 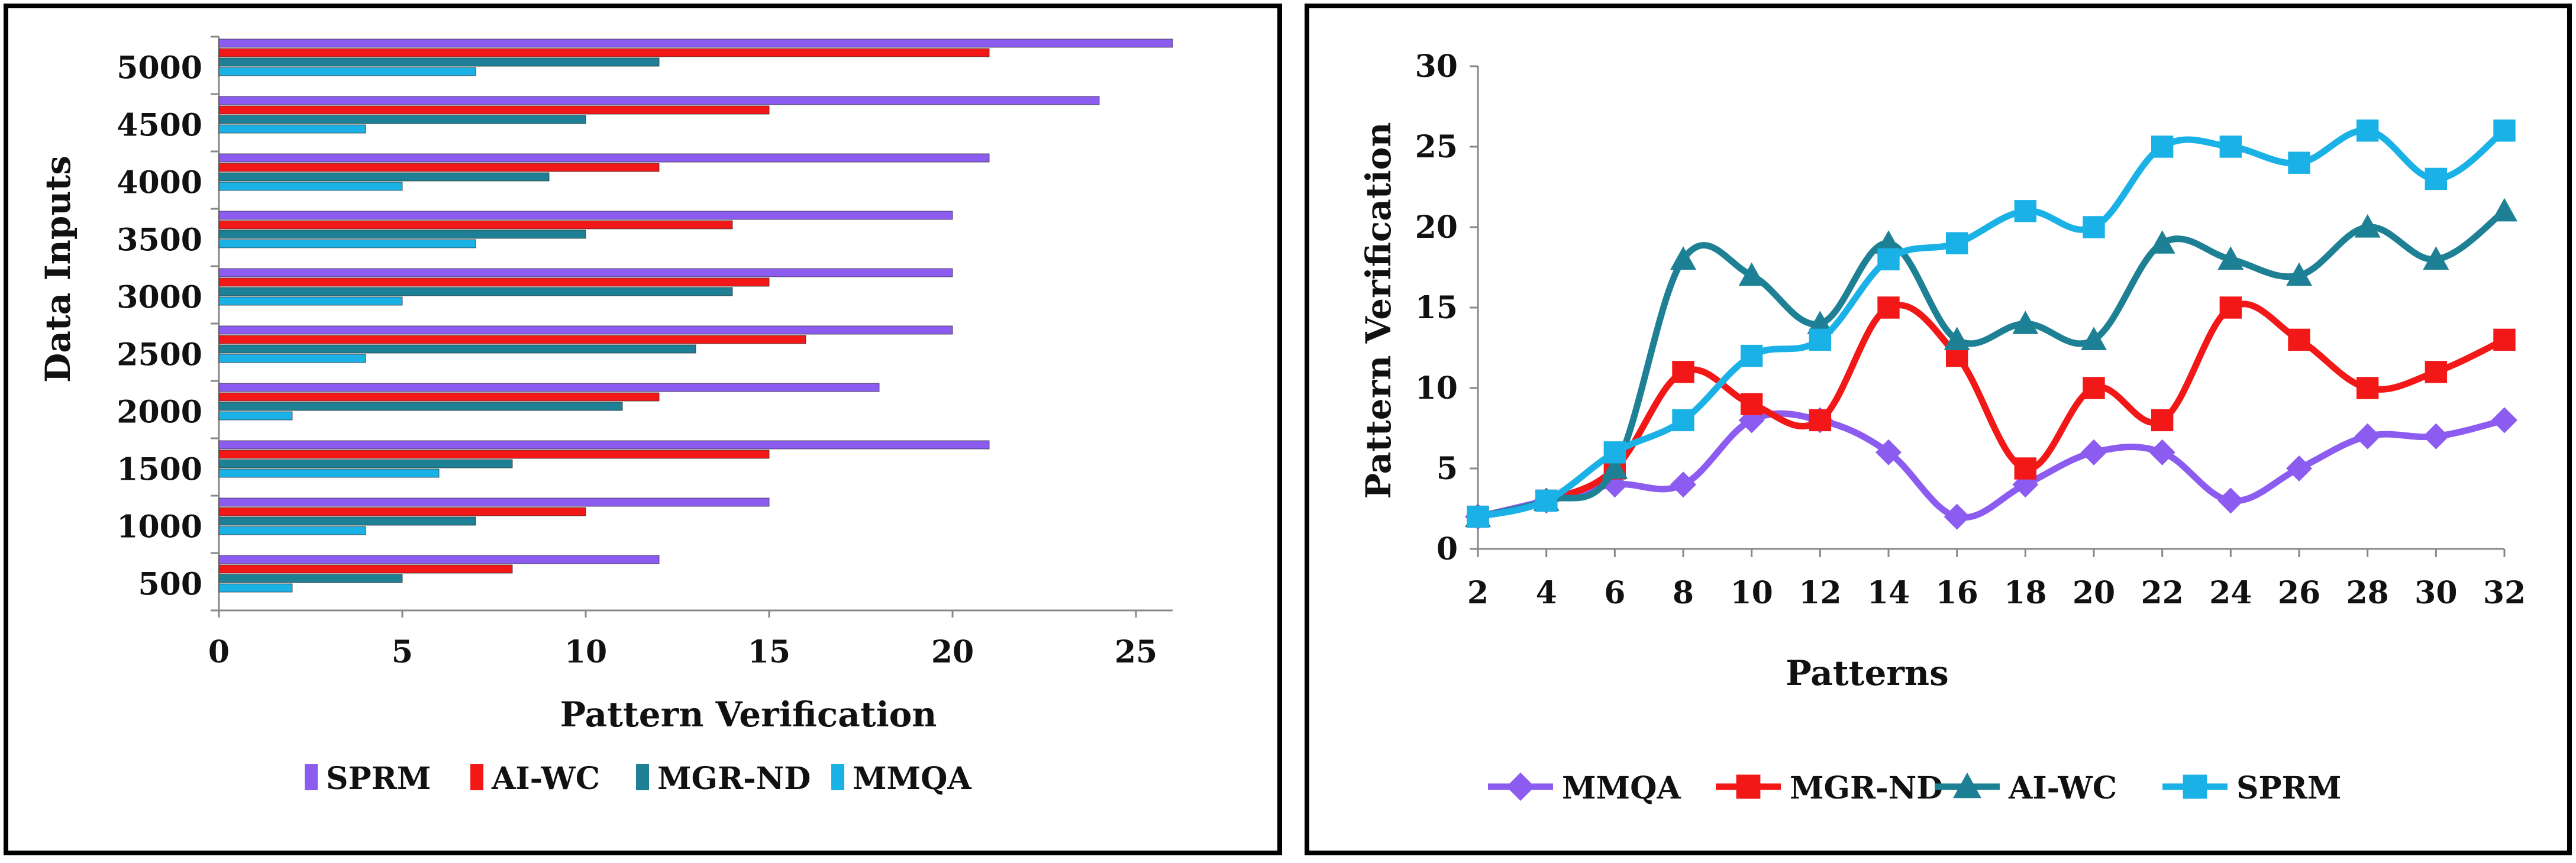 What do you see at coordinates (2367, 593) in the screenshot?
I see `line-x-tick-label: 28` at bounding box center [2367, 593].